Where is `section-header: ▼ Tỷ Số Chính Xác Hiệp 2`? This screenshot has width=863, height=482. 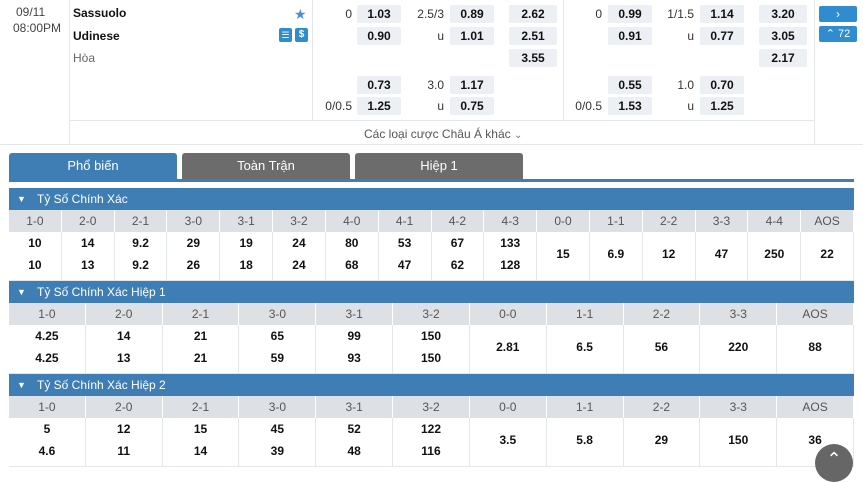
section-header: ▼ Tỷ Số Chính Xác Hiệp 2 is located at coordinates (431, 385).